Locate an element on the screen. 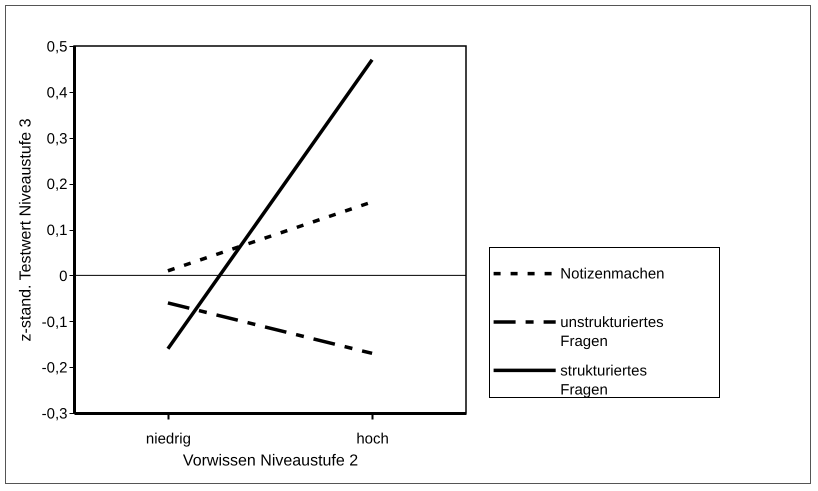 The height and width of the screenshot is (491, 818). legend-label: unstrukturiertes Fragen is located at coordinates (612, 332).